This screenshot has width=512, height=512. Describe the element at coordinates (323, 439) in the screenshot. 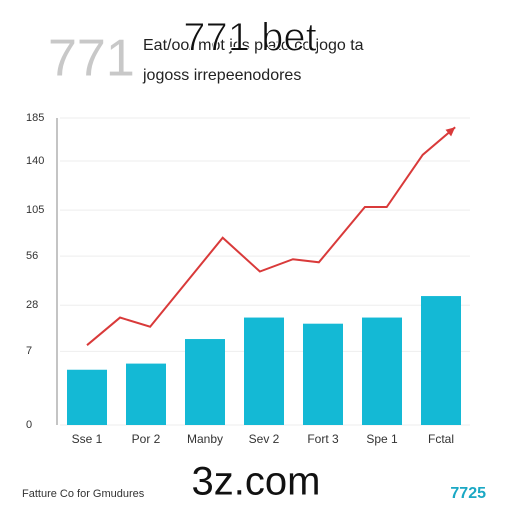

I see `x-tick-label: Fort 3` at that location.